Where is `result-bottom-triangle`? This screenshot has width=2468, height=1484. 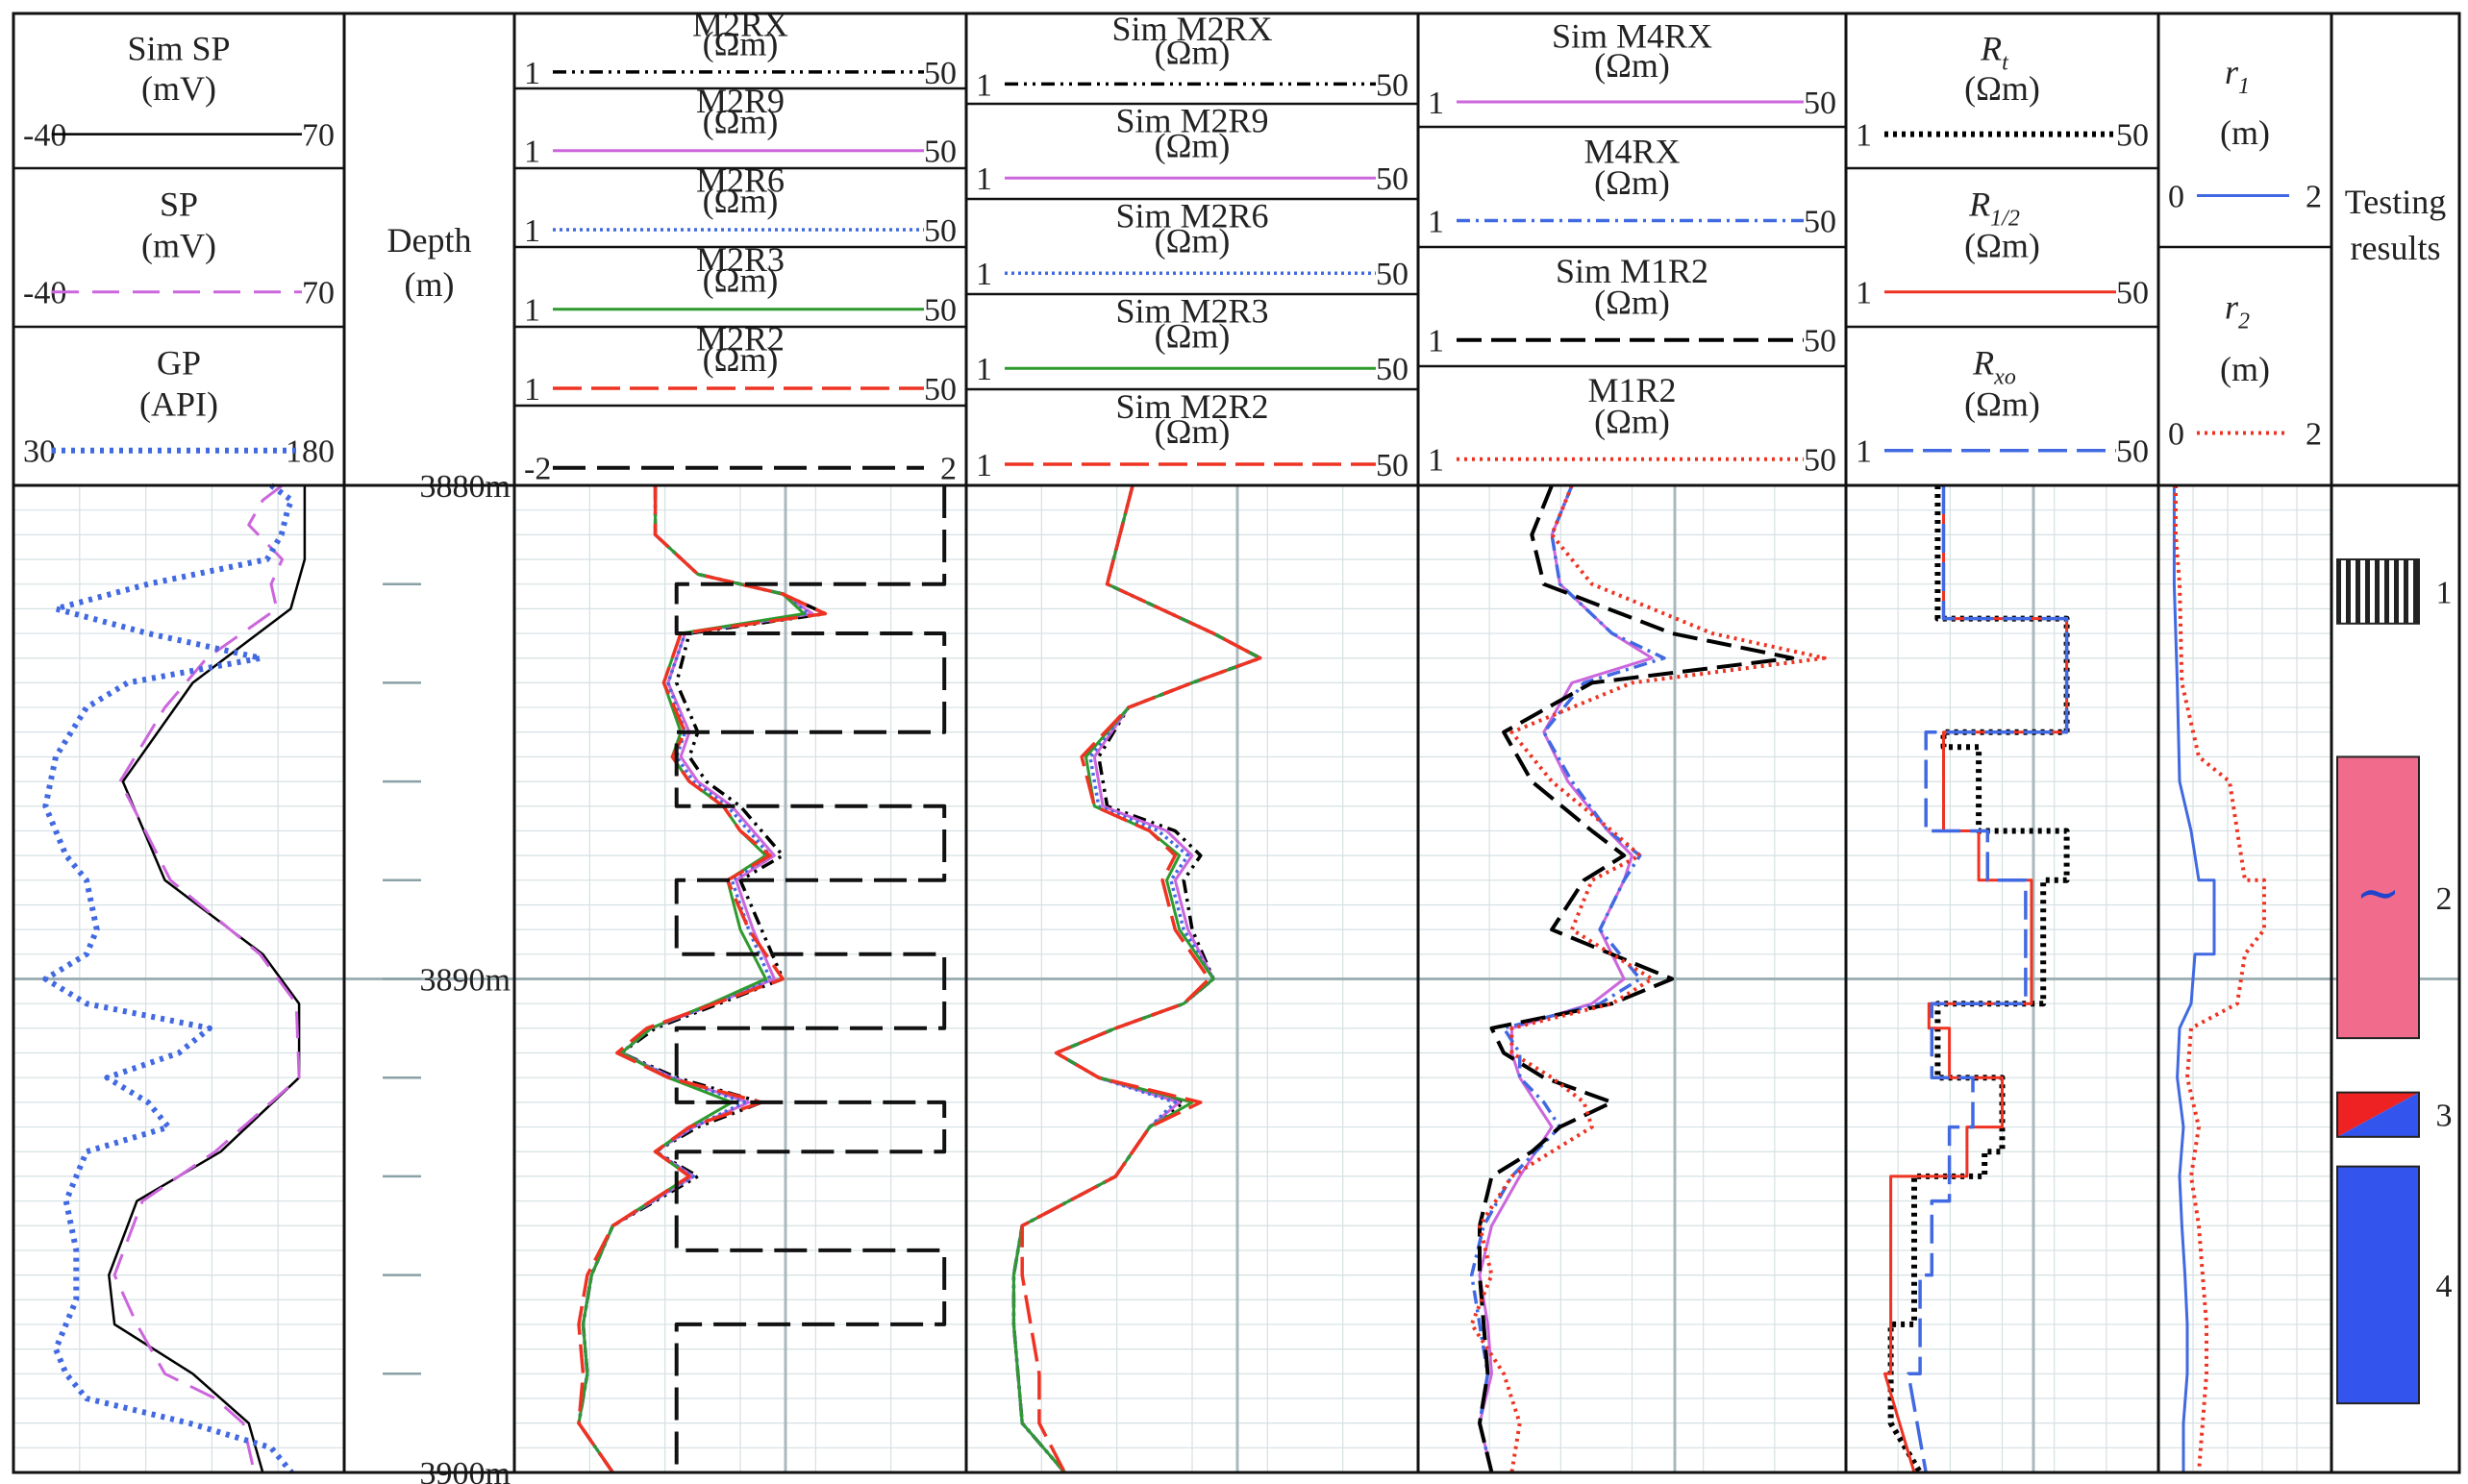 result-bottom-triangle is located at coordinates (2378, 1114).